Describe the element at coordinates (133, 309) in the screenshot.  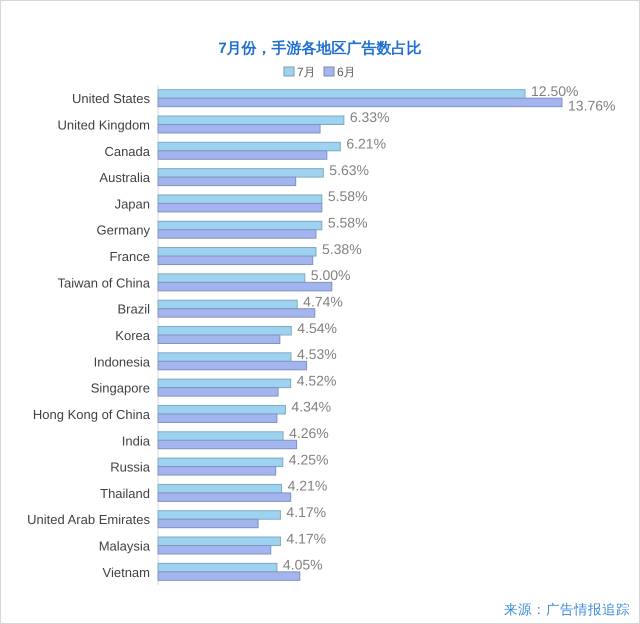
I see `y-tick-label: Brazil` at that location.